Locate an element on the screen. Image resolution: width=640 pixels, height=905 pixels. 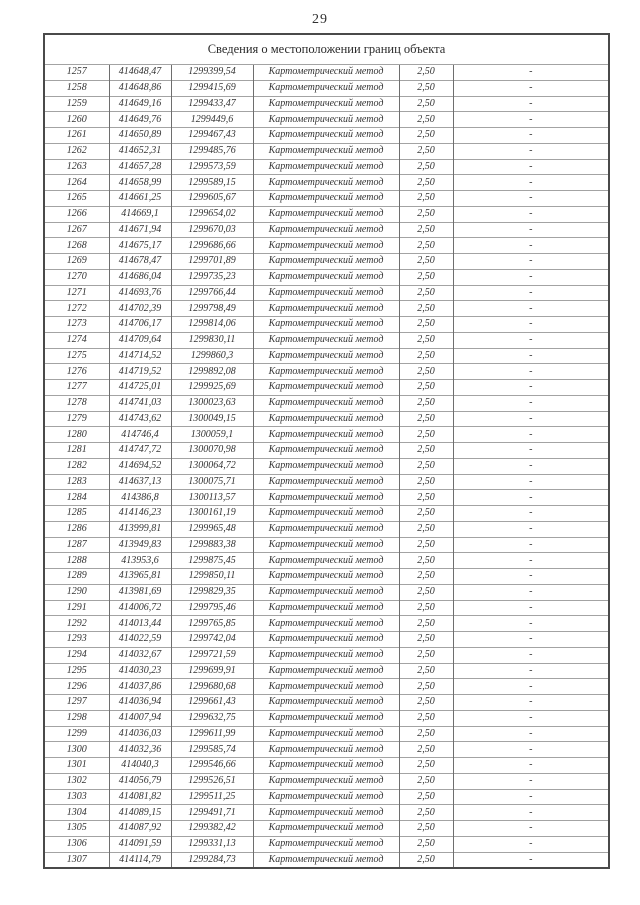
y-coordinate-cell: 1300059,1 is located at coordinates (211, 434).